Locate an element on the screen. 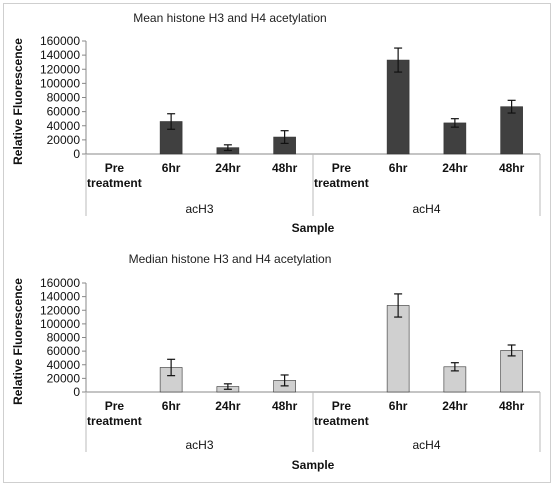 Image resolution: width=556 pixels, height=488 pixels. x-axis-label-2: Sample is located at coordinates (313, 465).